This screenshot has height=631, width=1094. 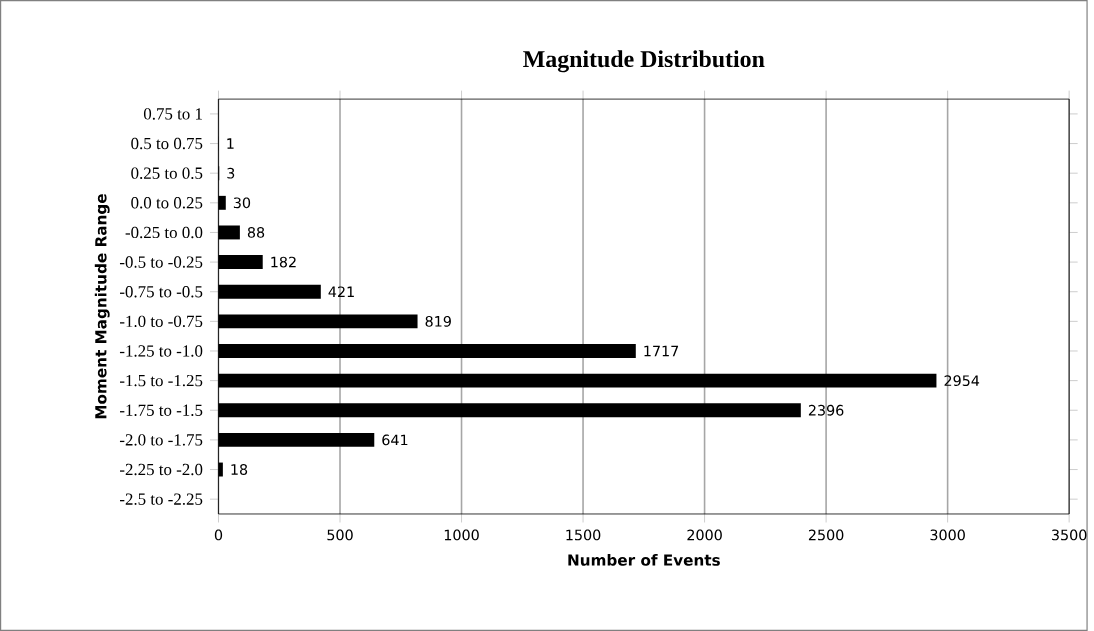 What do you see at coordinates (395, 440) in the screenshot?
I see `data-label: 641` at bounding box center [395, 440].